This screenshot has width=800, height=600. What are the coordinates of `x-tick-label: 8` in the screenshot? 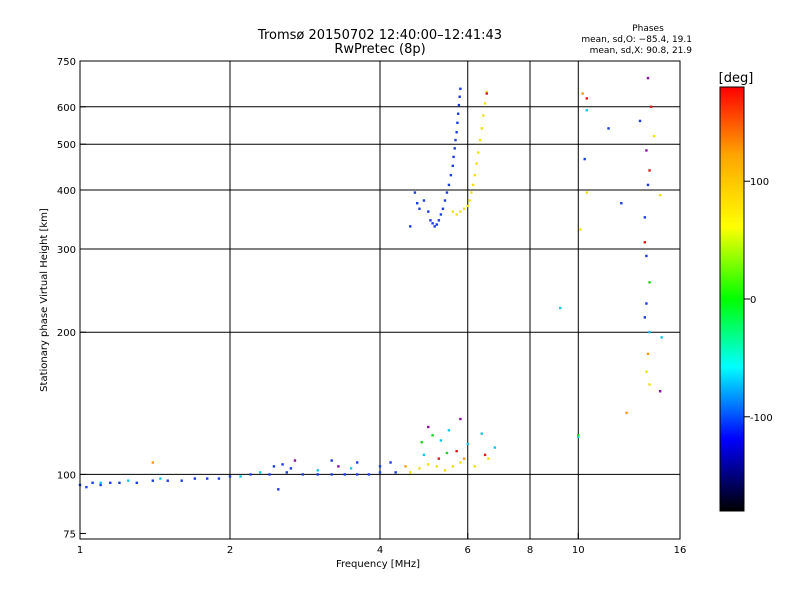 It's located at (530, 550).